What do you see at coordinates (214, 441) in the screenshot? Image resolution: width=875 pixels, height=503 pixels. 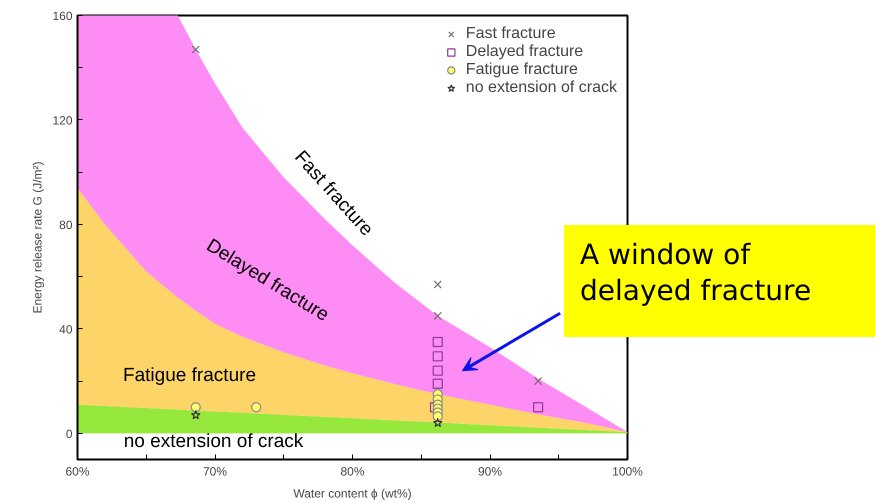 I see `annotation: no extension of crack` at bounding box center [214, 441].